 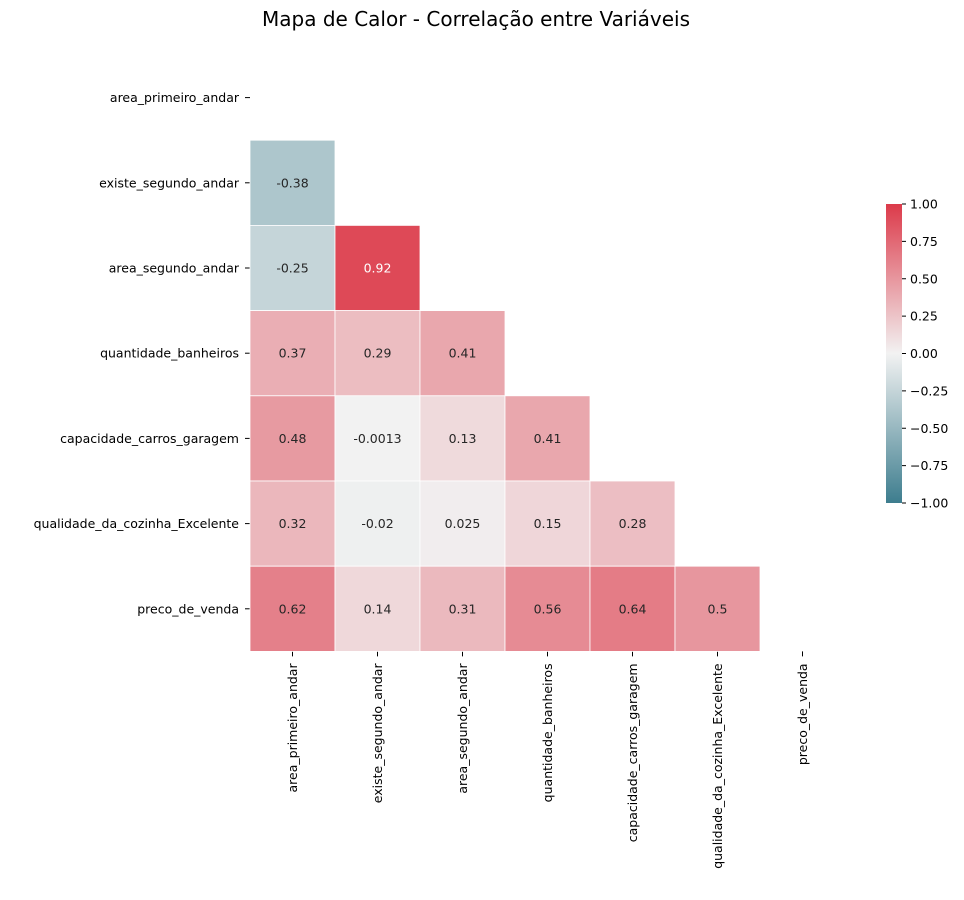 I want to click on cell-value-label: 0.13, so click(x=463, y=438).